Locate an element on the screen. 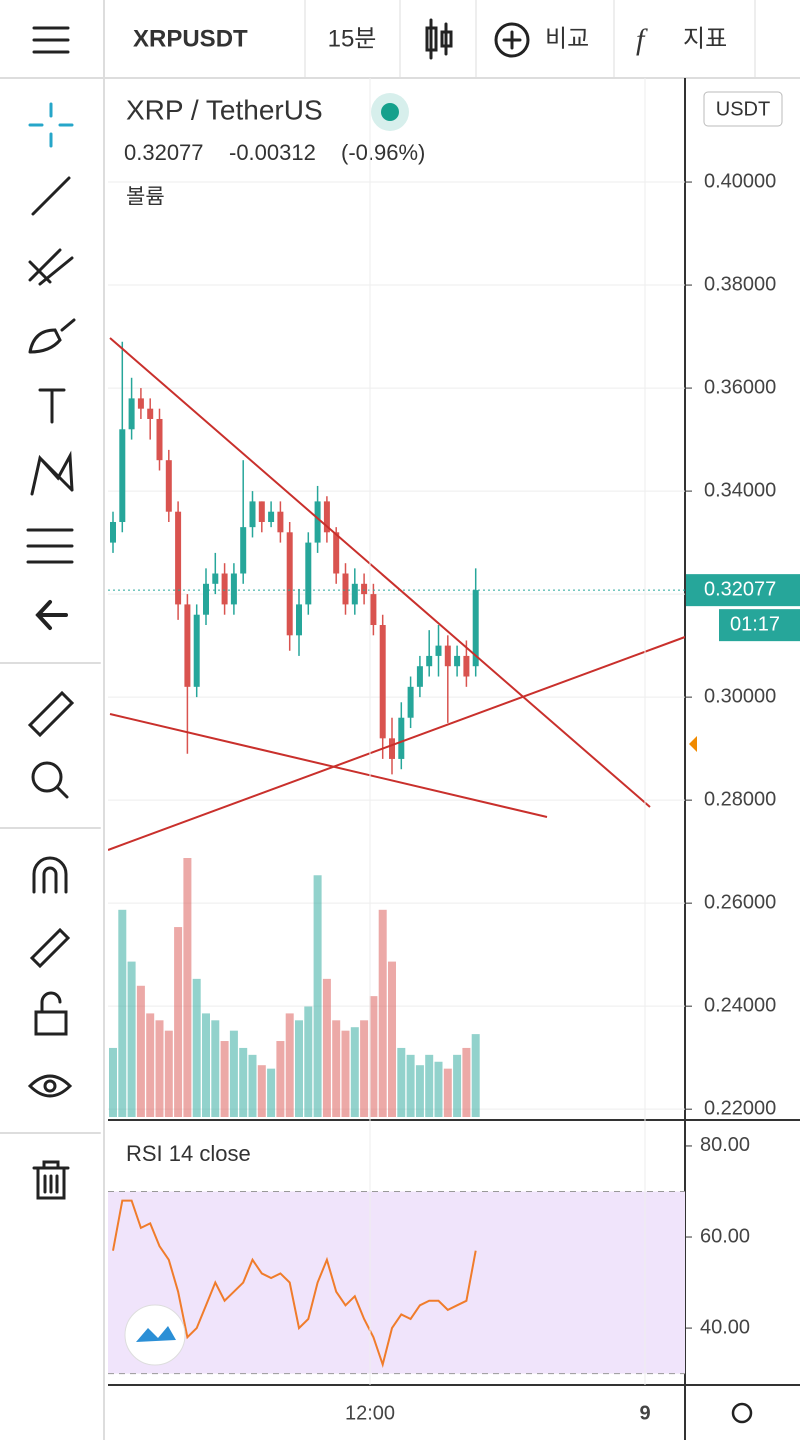 The image size is (800, 1445). y-tick-label: 0.22000 is located at coordinates (740, 1108).